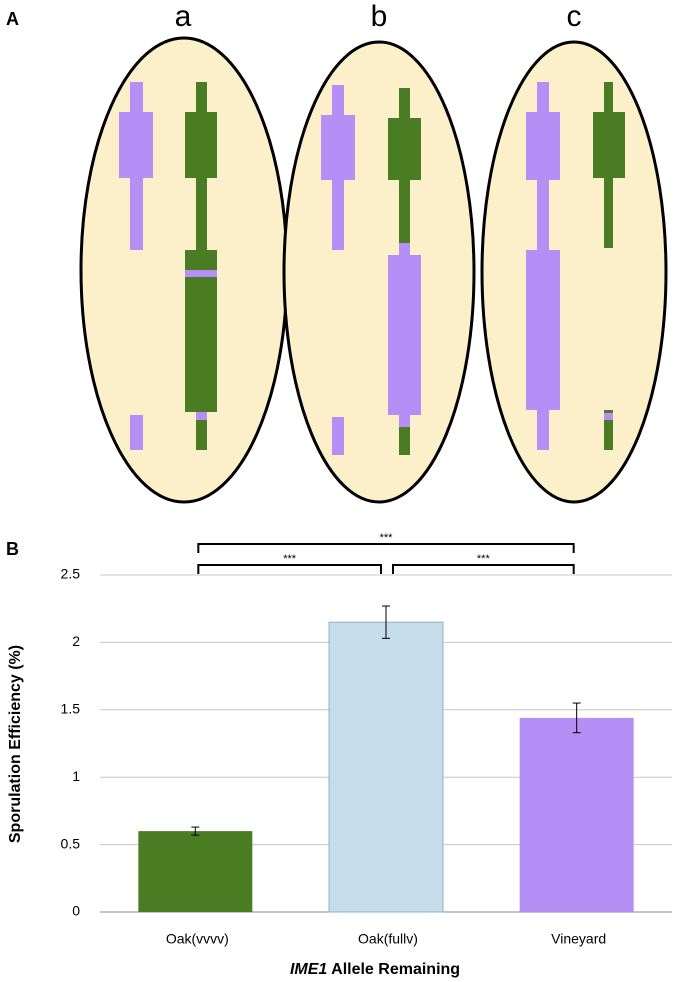  Describe the element at coordinates (197, 939) in the screenshot. I see `x-tick-label: Oak(vvvv)` at that location.